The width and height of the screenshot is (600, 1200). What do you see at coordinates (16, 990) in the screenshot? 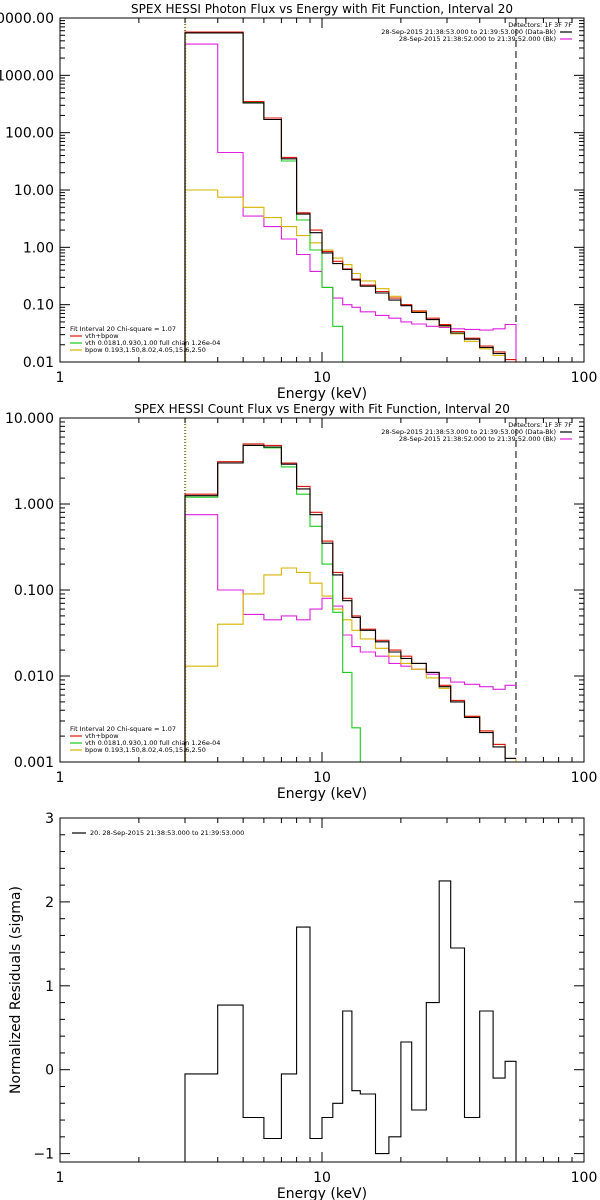
I see `y-axis-label: Normalized Residuals (sigma)` at bounding box center [16, 990].